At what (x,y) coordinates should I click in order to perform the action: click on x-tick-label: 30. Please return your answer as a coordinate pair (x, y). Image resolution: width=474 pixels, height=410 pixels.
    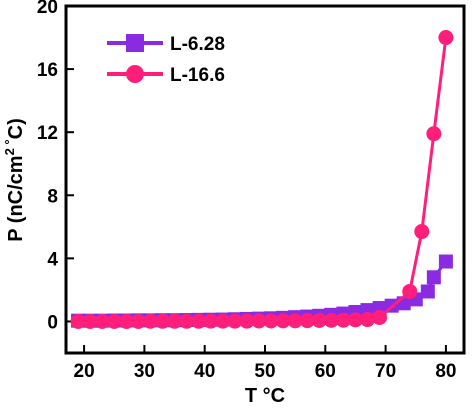
    Looking at the image, I should click on (144, 371).